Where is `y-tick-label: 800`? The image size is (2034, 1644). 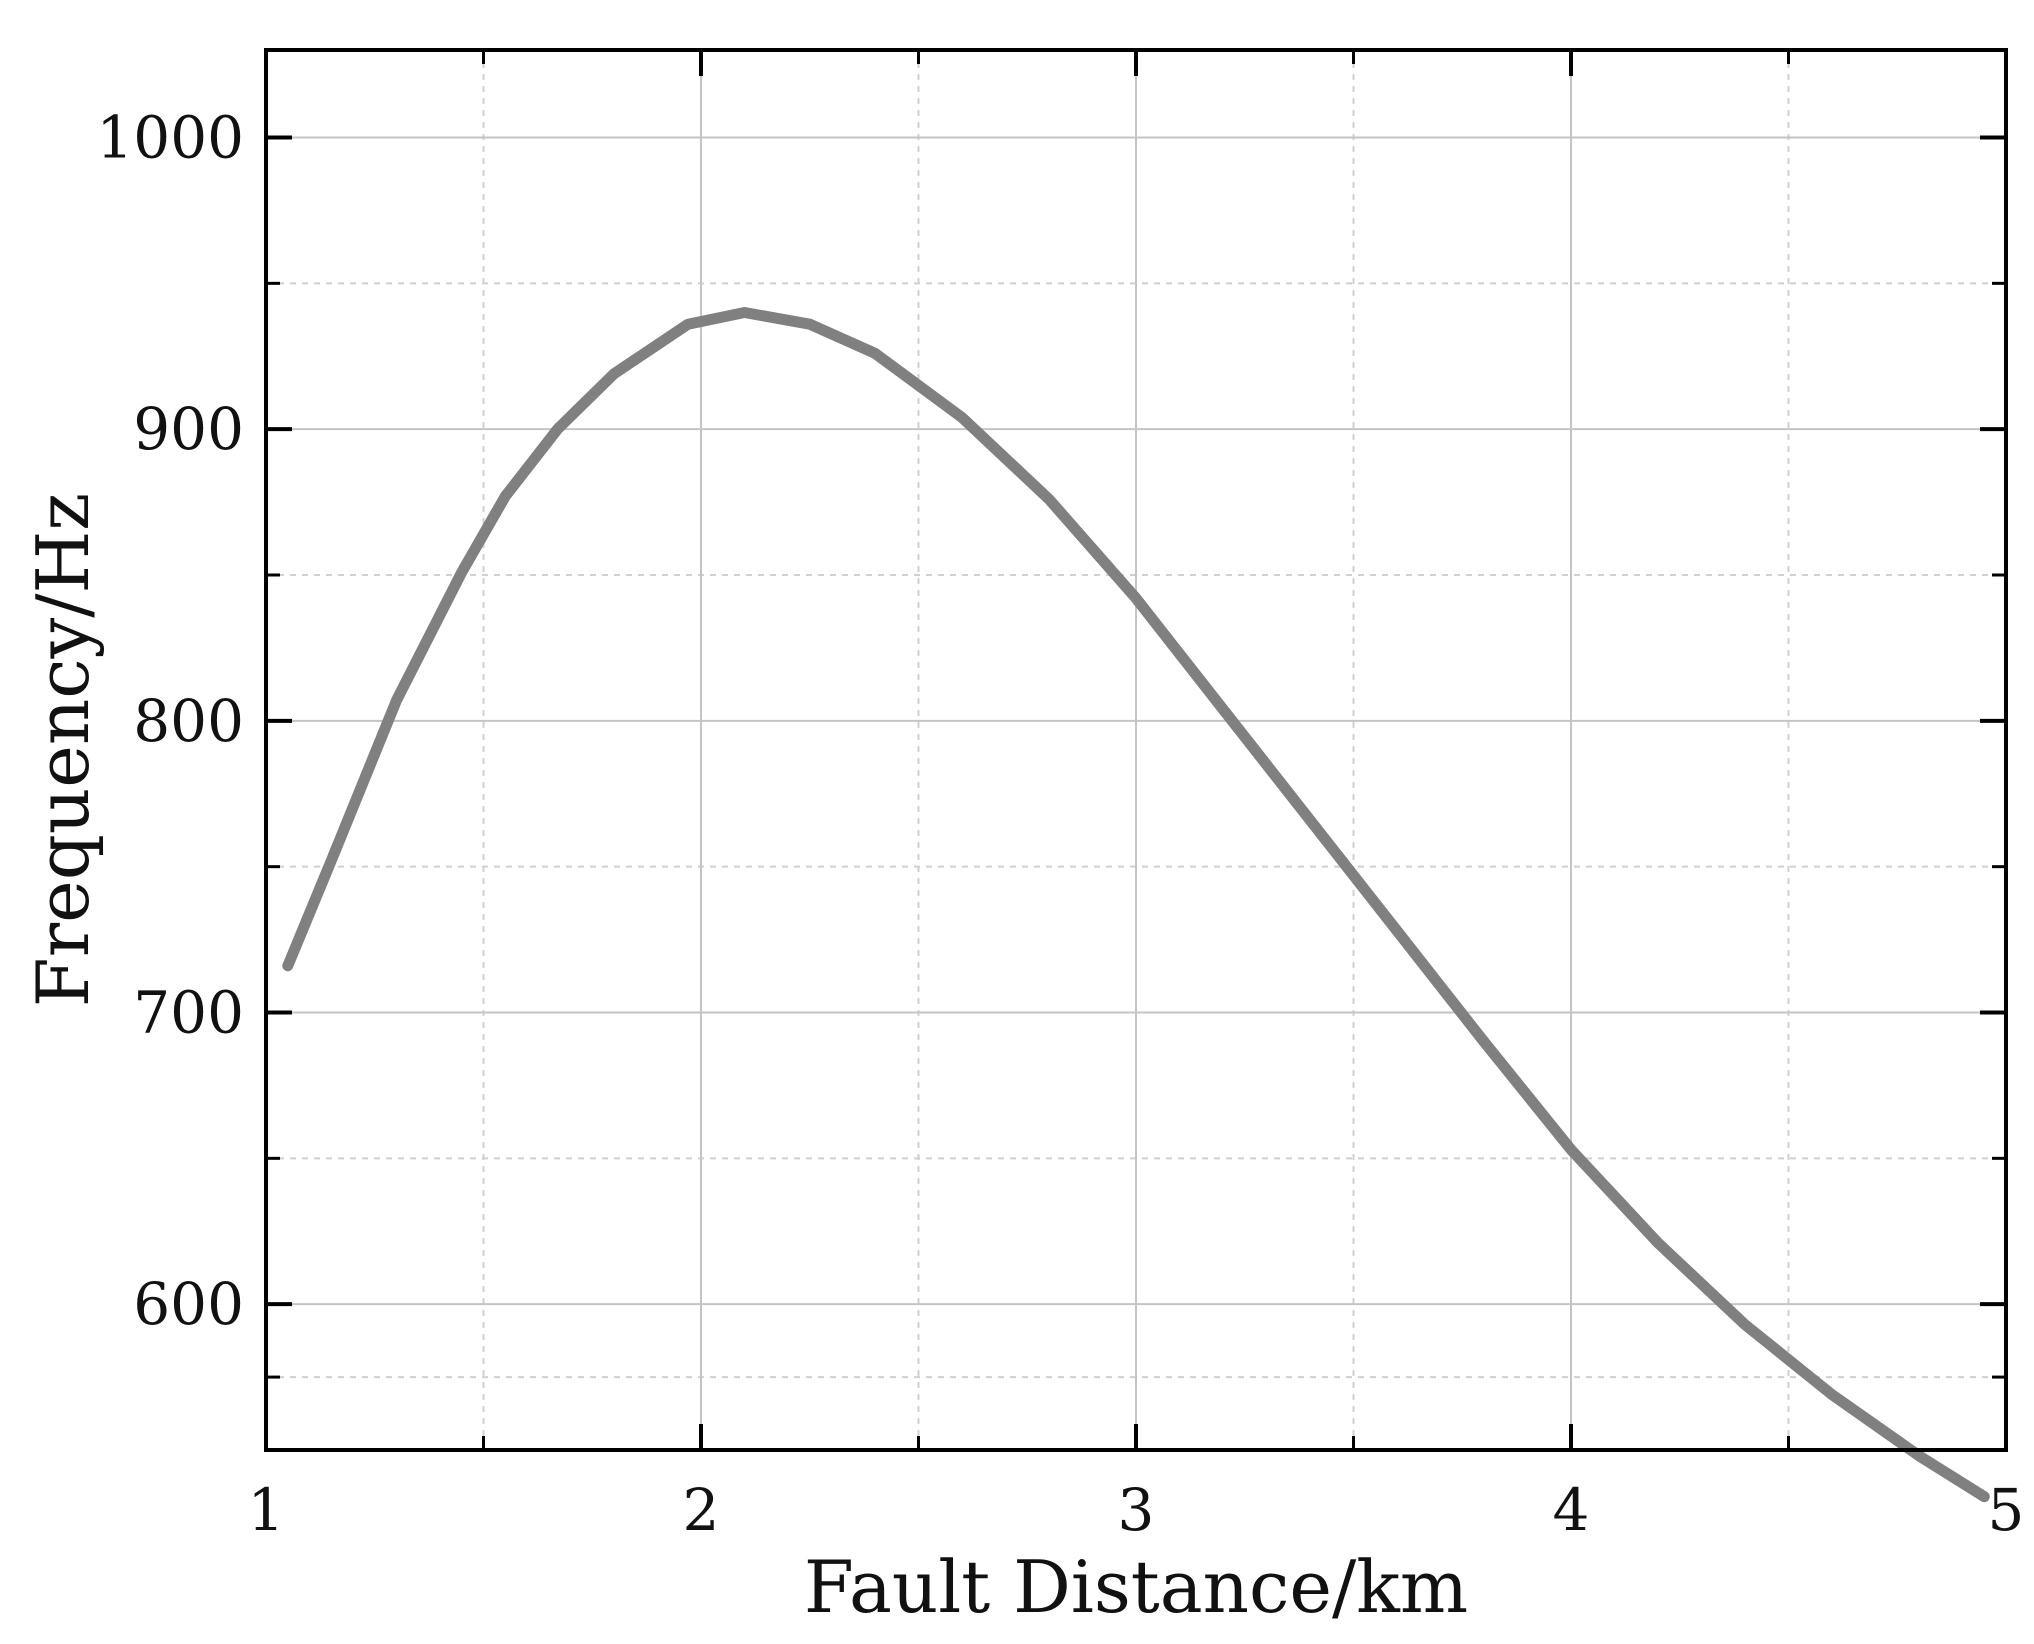
y-tick-label: 800 is located at coordinates (188, 721).